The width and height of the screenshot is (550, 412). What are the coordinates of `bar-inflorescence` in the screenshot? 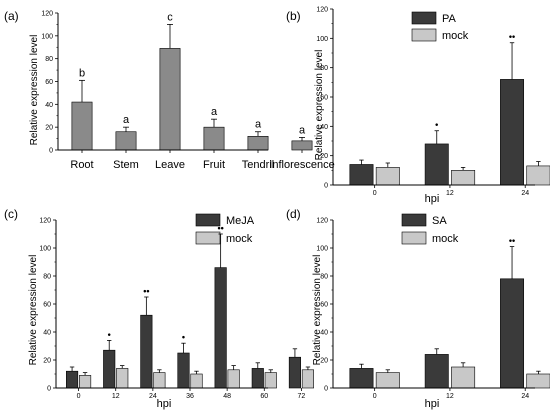 It's located at (302, 145).